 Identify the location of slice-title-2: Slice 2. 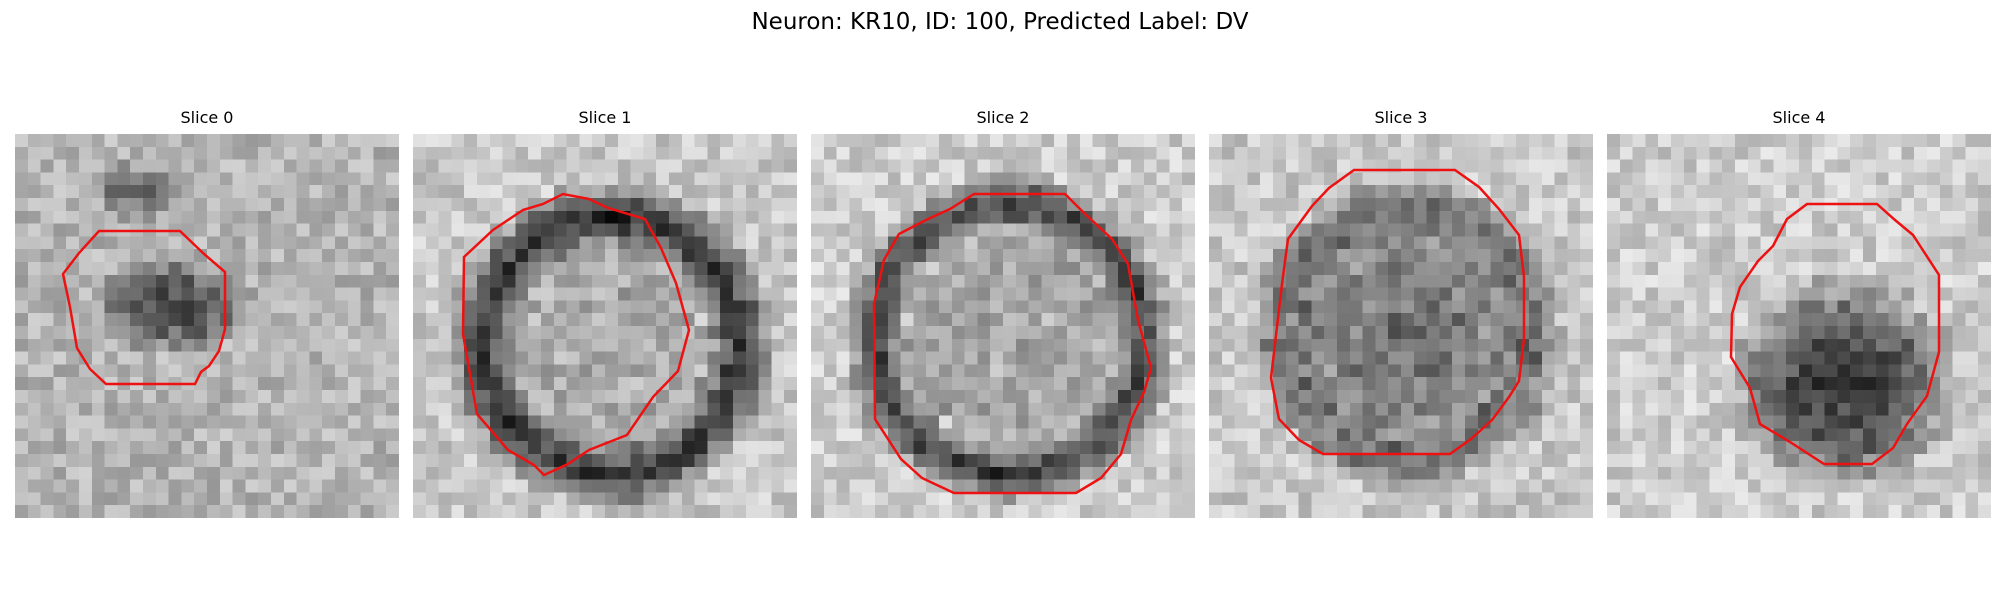
(1003, 117).